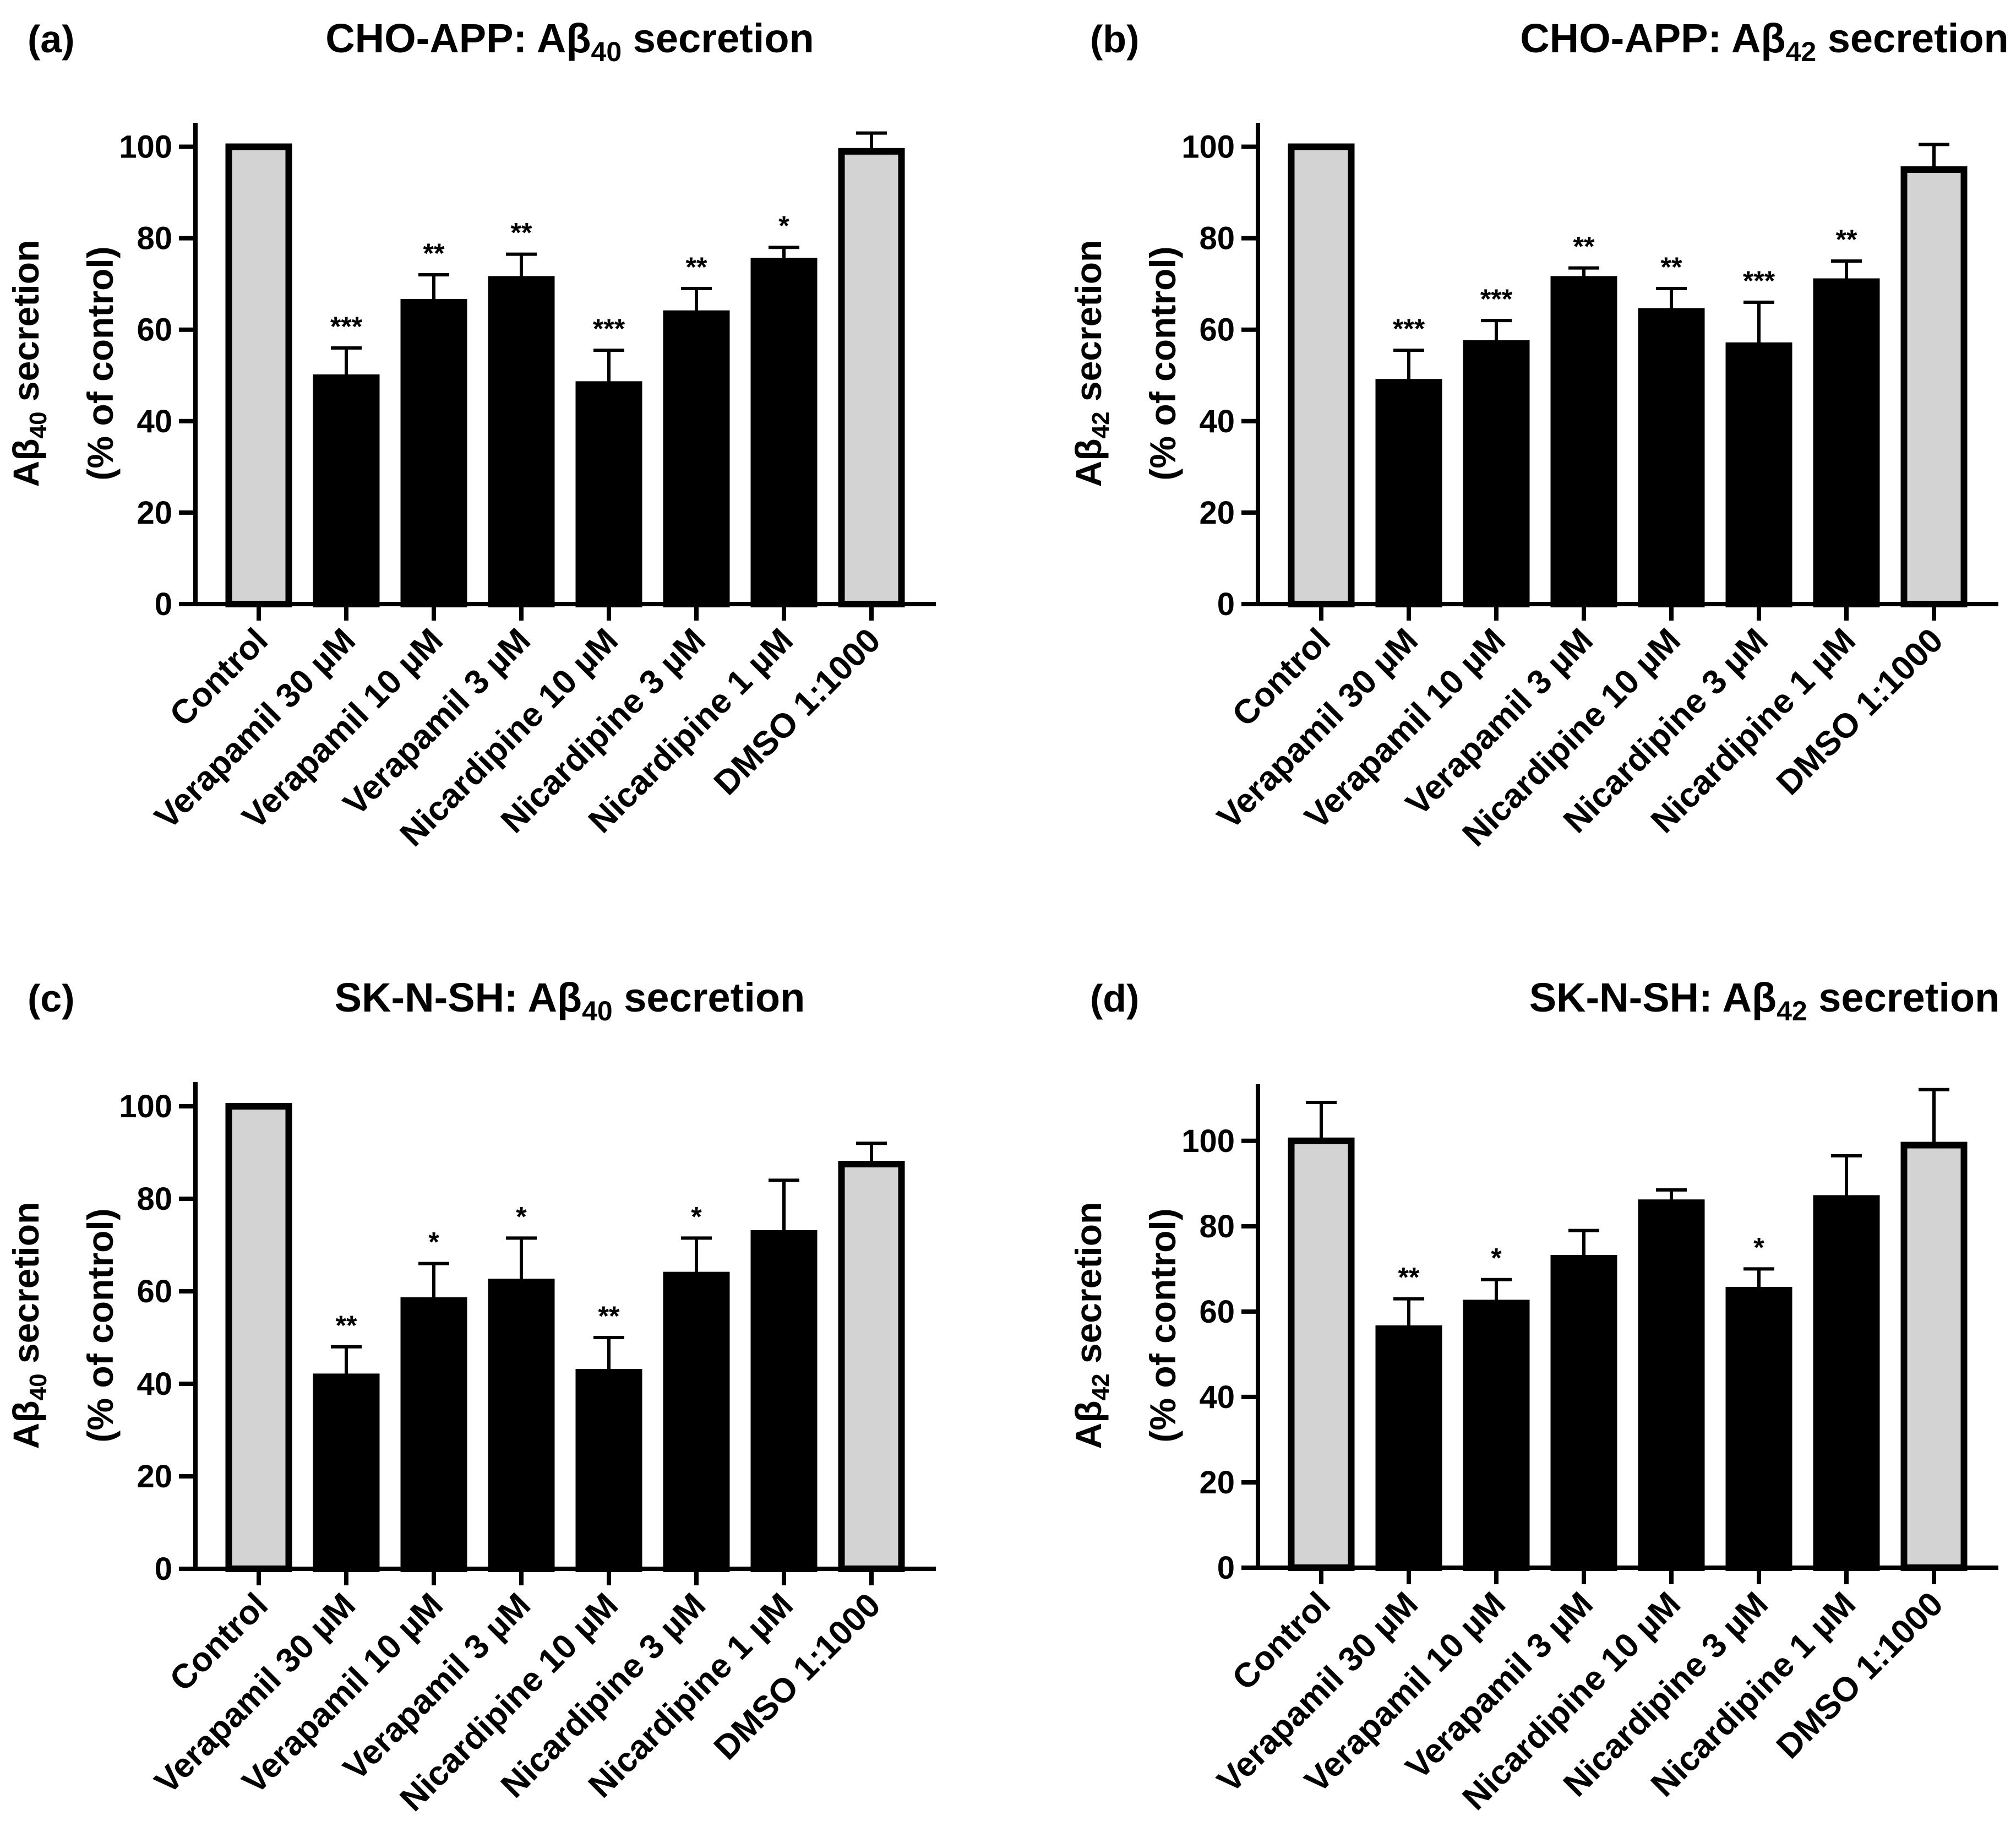 This screenshot has height=1848, width=2016. I want to click on panel-title: SK-N-SH: Aβ42 secretion, so click(1764, 1000).